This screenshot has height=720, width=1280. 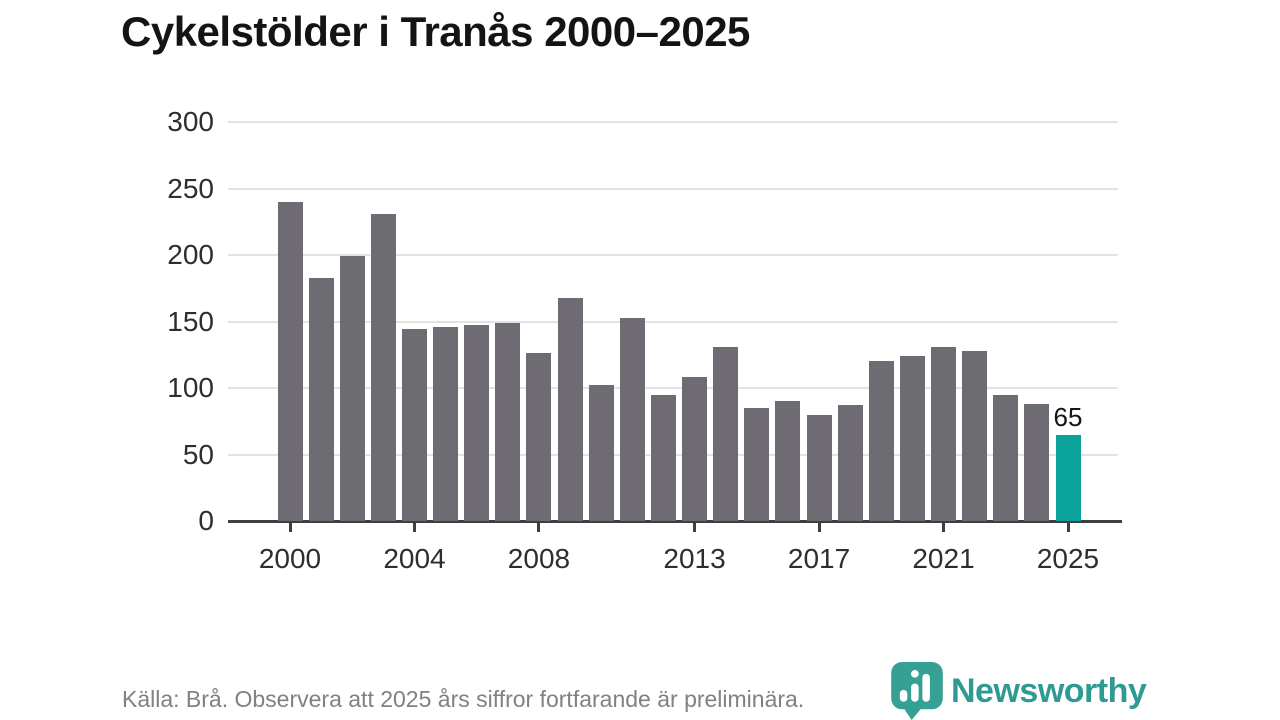 I want to click on x-axis-line, so click(x=675, y=521).